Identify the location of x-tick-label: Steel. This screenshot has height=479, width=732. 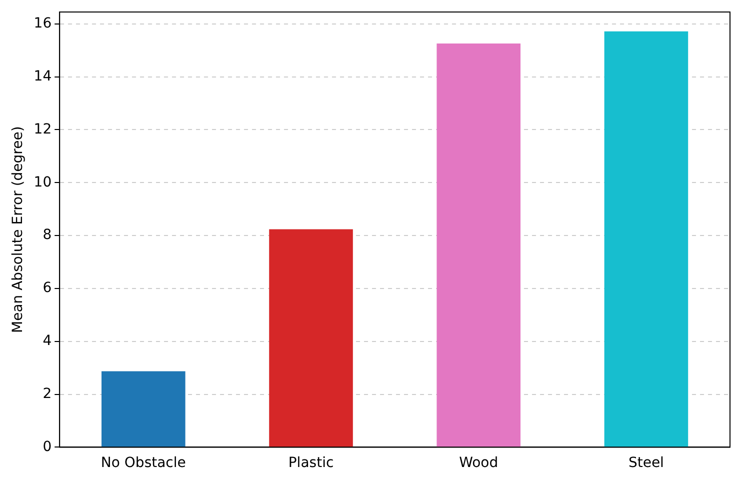
(646, 463).